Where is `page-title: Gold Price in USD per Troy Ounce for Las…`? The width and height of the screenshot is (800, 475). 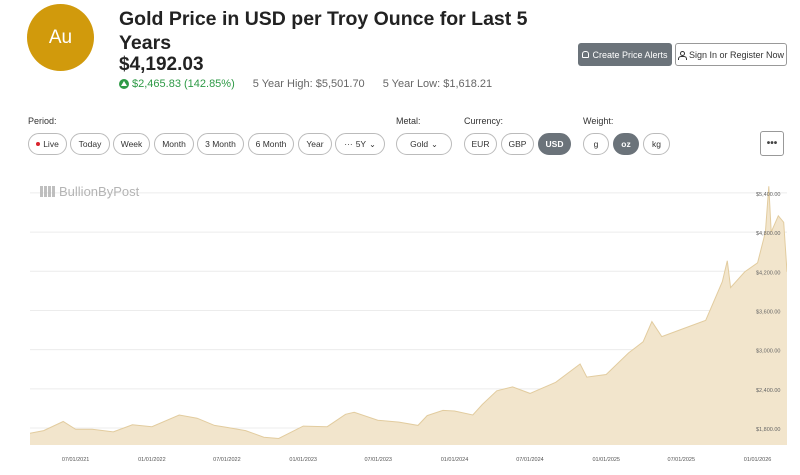 page-title: Gold Price in USD per Troy Ounce for Las… is located at coordinates (323, 31).